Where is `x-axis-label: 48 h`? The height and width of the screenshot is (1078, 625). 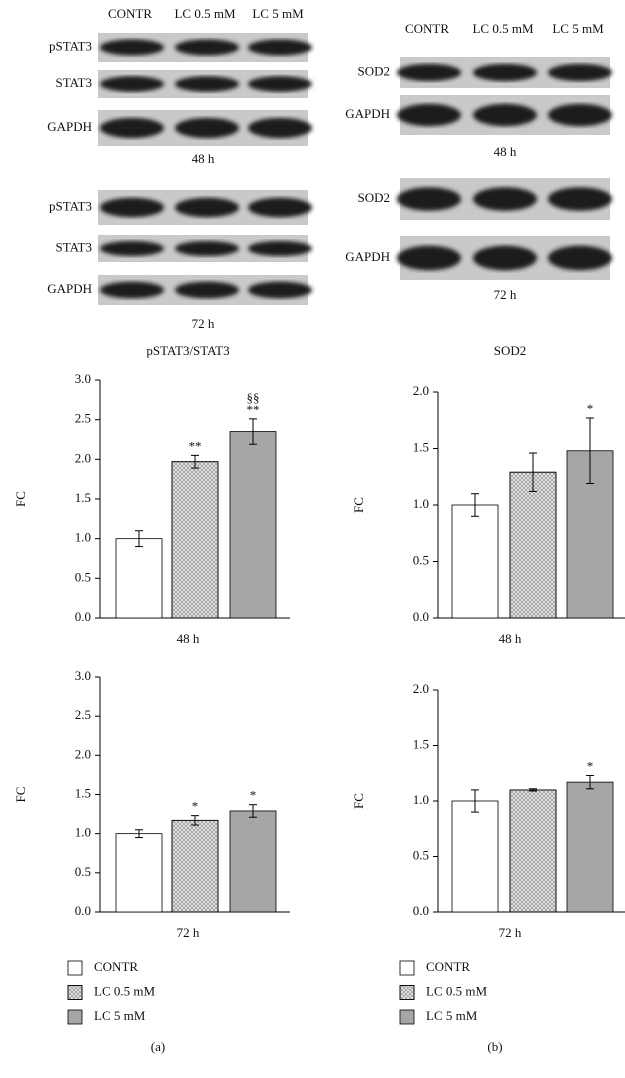
x-axis-label: 48 h is located at coordinates (188, 638).